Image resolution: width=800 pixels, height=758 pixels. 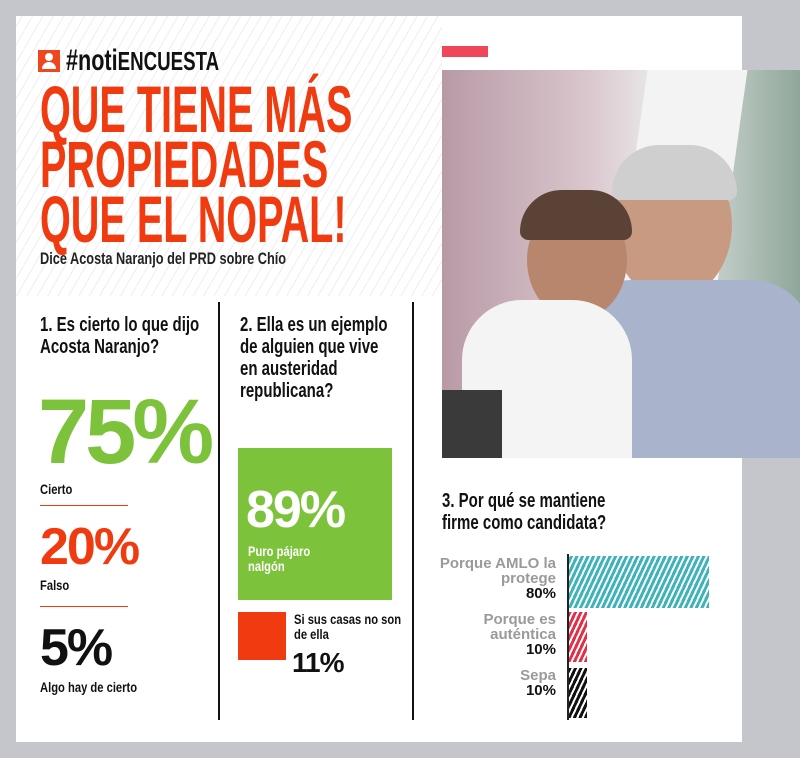 What do you see at coordinates (196, 109) in the screenshot?
I see `headline-line-1: QUE TIENE MÁS` at bounding box center [196, 109].